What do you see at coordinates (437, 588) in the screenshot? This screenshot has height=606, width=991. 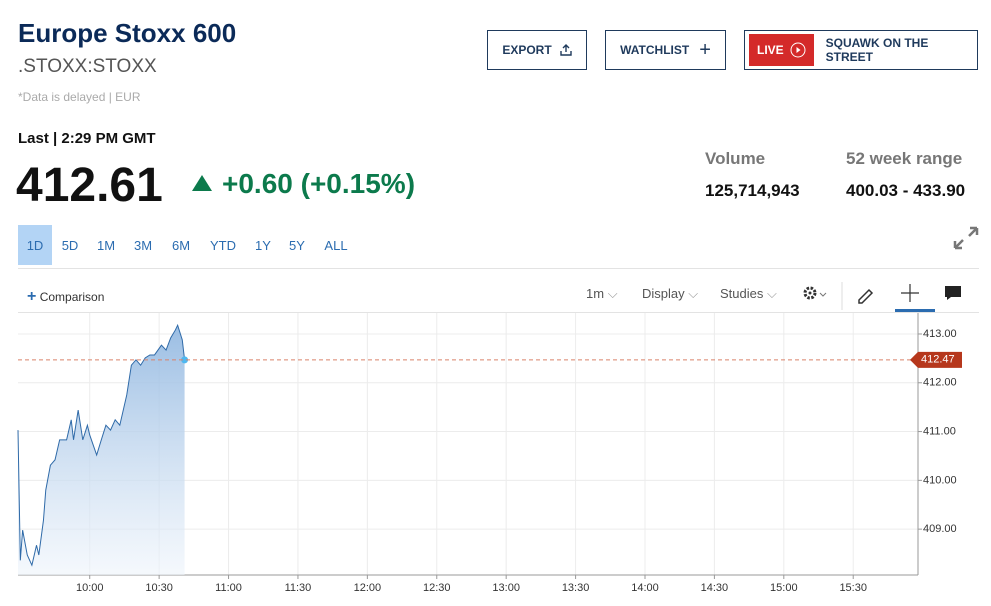 I see `x-tick-label: 12:30` at bounding box center [437, 588].